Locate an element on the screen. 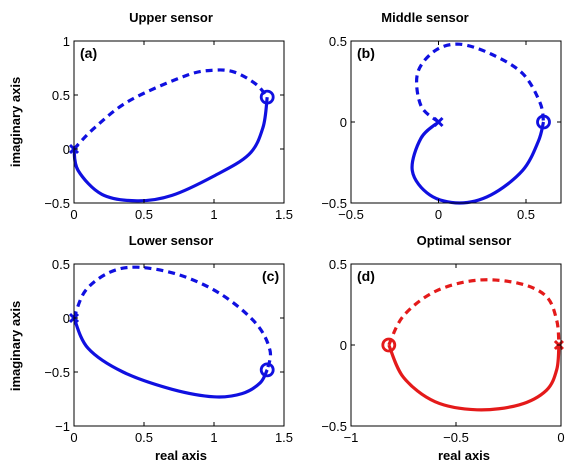 The width and height of the screenshot is (567, 464). y-tick-label: 1 is located at coordinates (66, 41).